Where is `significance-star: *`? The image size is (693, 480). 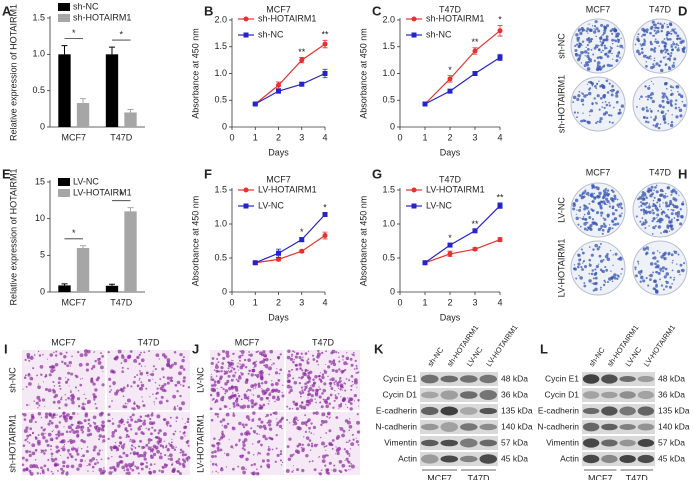 significance-star: * is located at coordinates (325, 207).